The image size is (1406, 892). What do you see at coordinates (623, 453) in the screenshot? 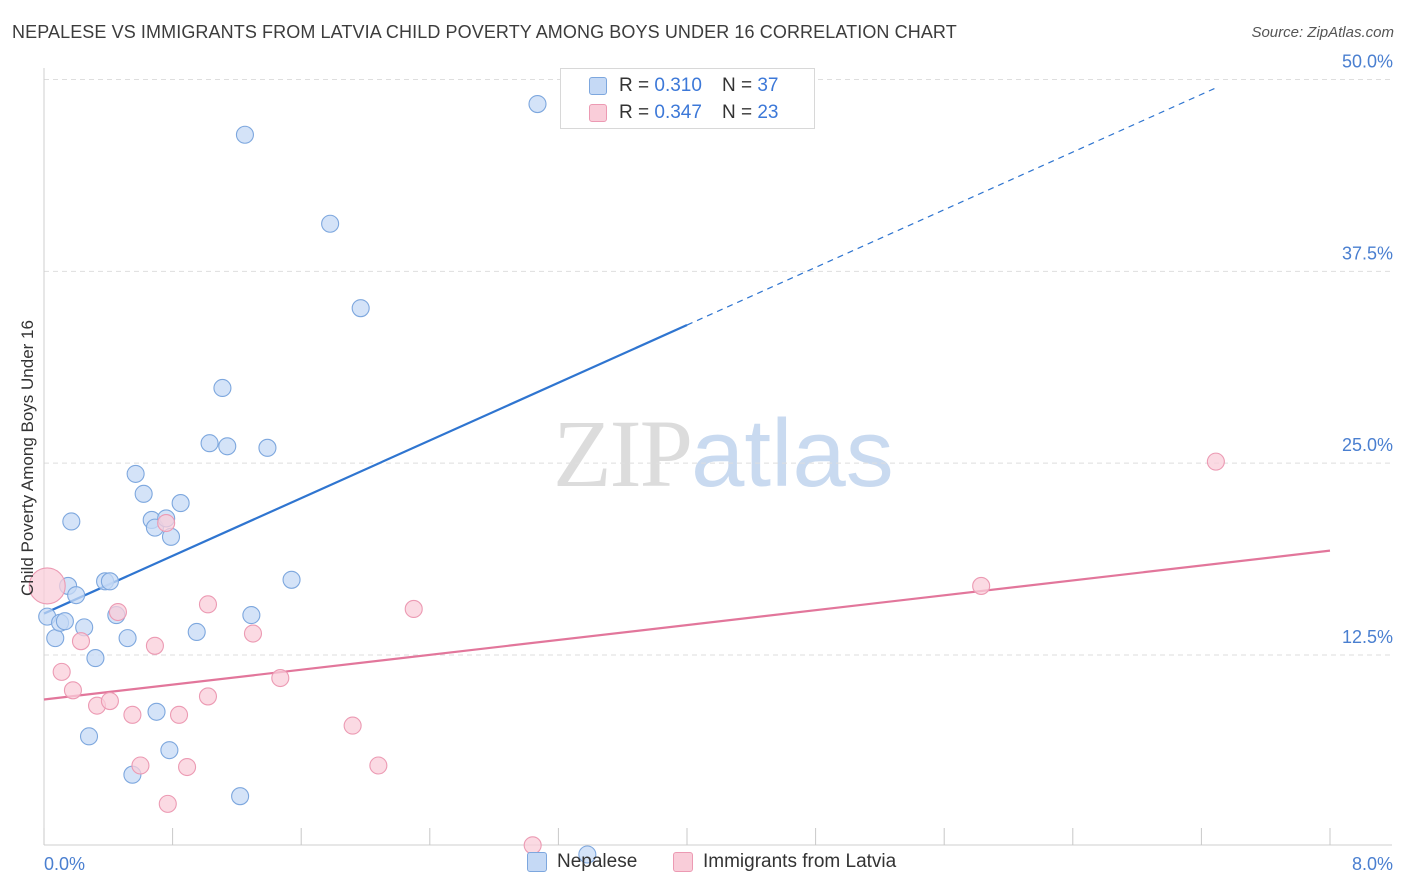
I see `watermark-zip: ZIP` at bounding box center [623, 453].